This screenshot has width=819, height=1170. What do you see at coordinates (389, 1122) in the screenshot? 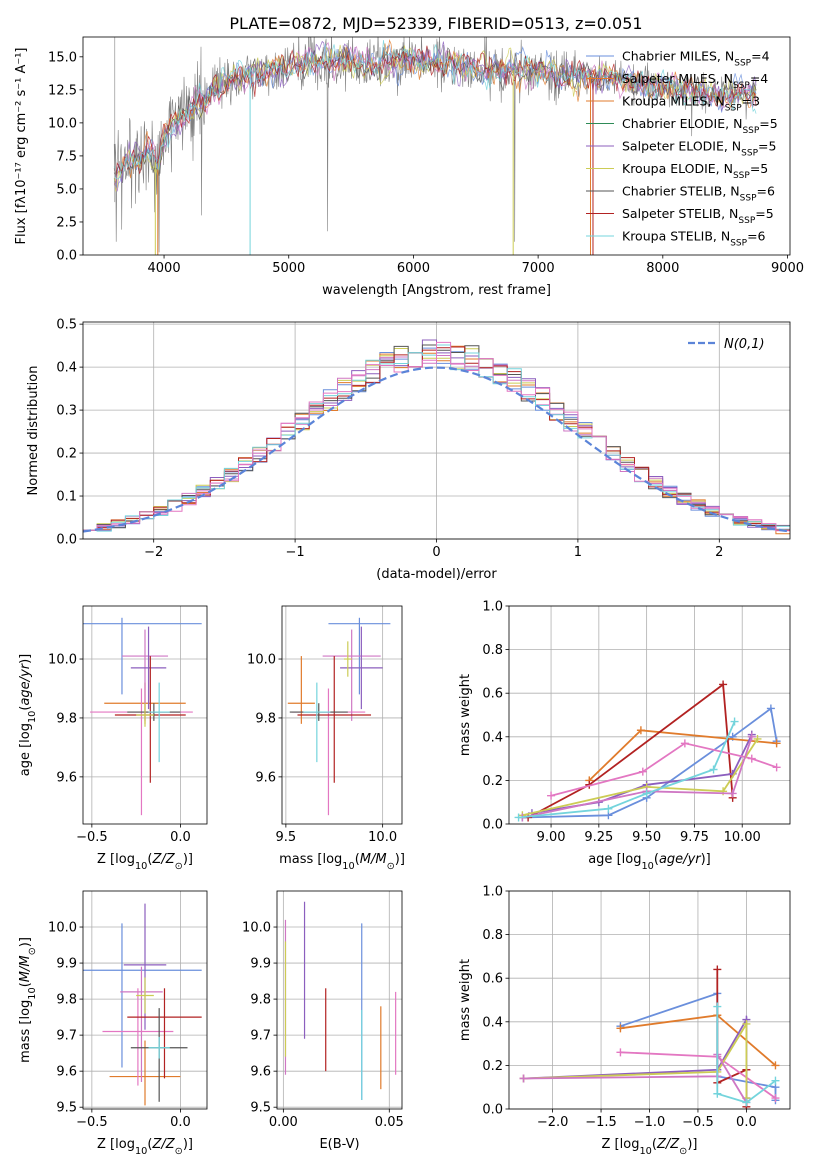
I see `x-tick-label: 0.05` at bounding box center [389, 1122].